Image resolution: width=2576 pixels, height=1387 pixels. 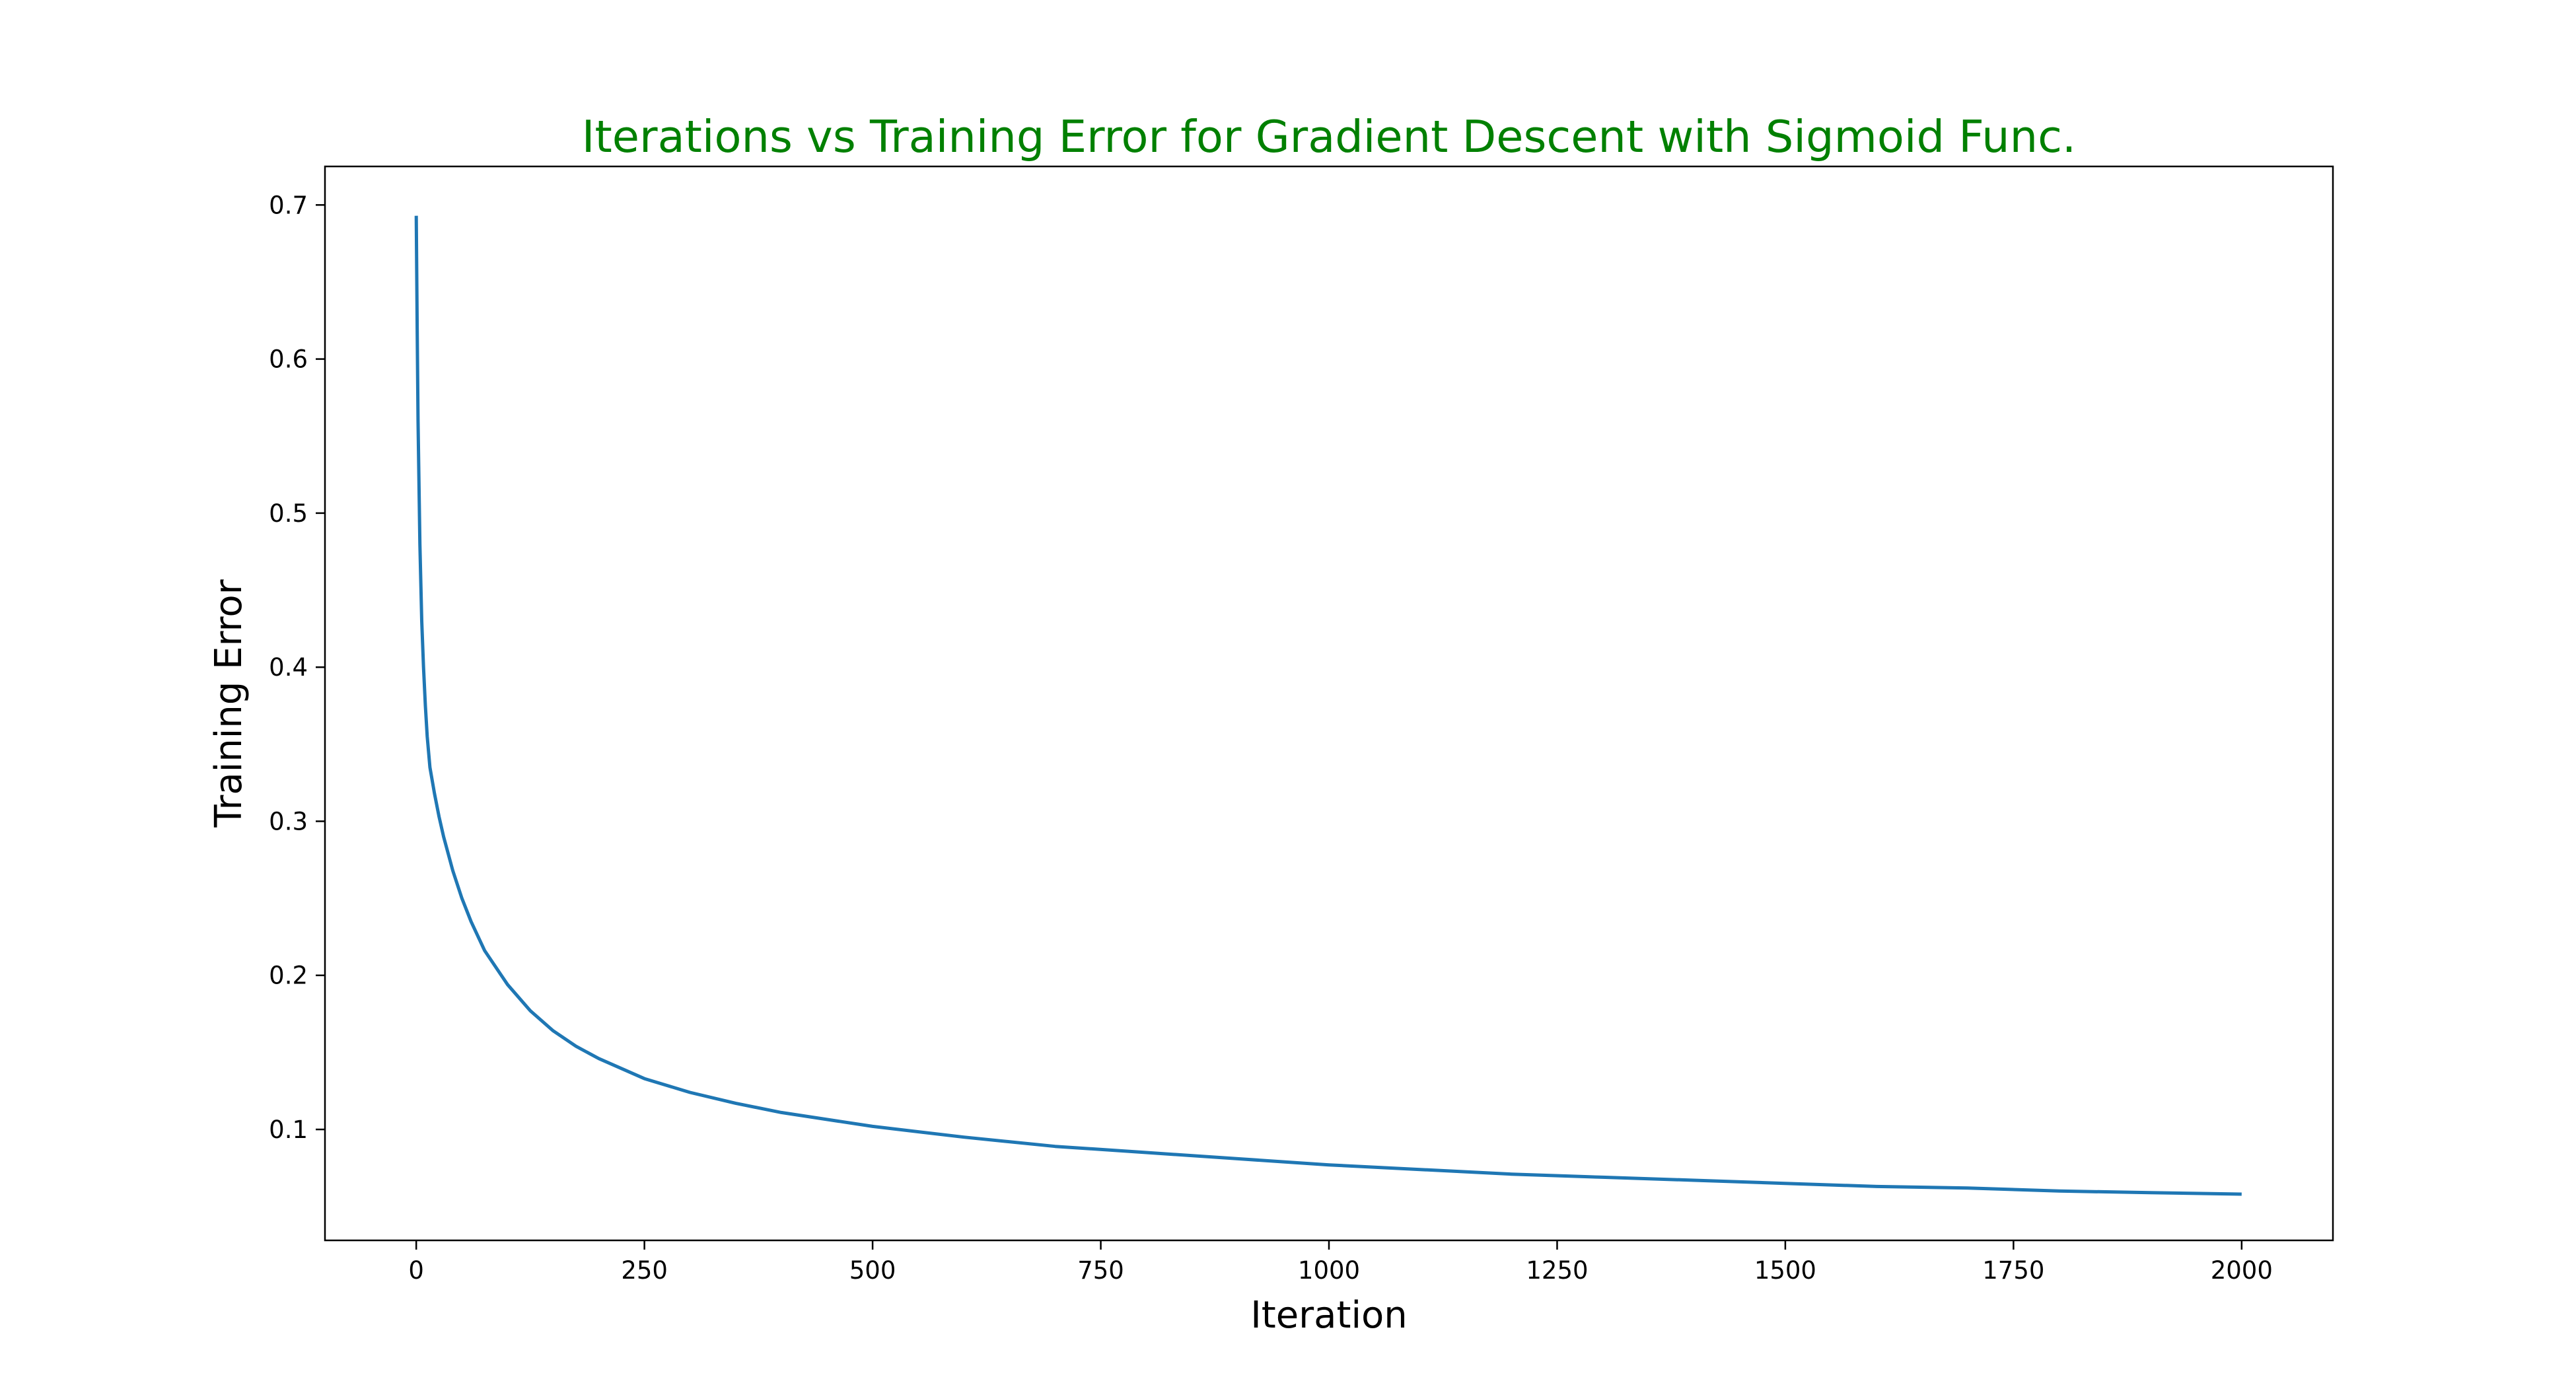 I want to click on y-axis-ticks: 0.1 0.2 0.3 0.4 0.5 0.6 0.7, so click(x=297, y=667).